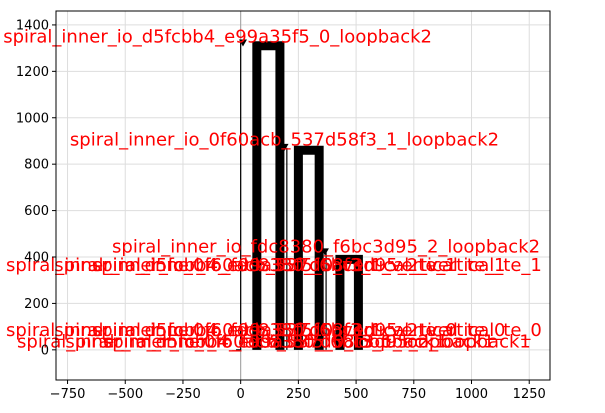  What do you see at coordinates (36, 211) in the screenshot?
I see `y-tick-label: 600` at bounding box center [36, 211].